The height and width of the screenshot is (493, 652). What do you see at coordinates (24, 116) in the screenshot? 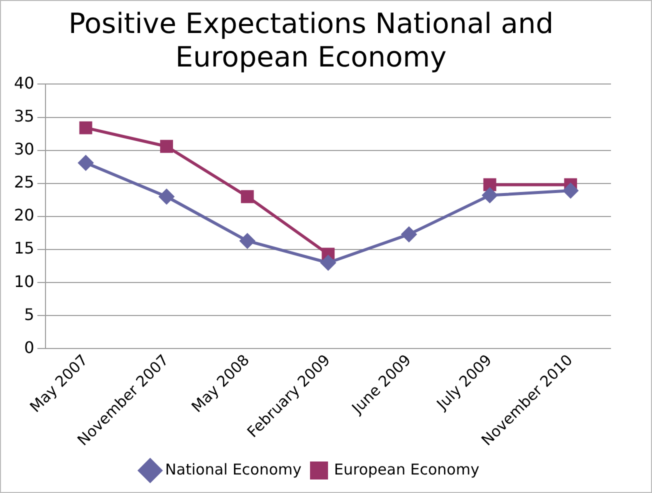
I see `y-tick-label: 35` at bounding box center [24, 116].